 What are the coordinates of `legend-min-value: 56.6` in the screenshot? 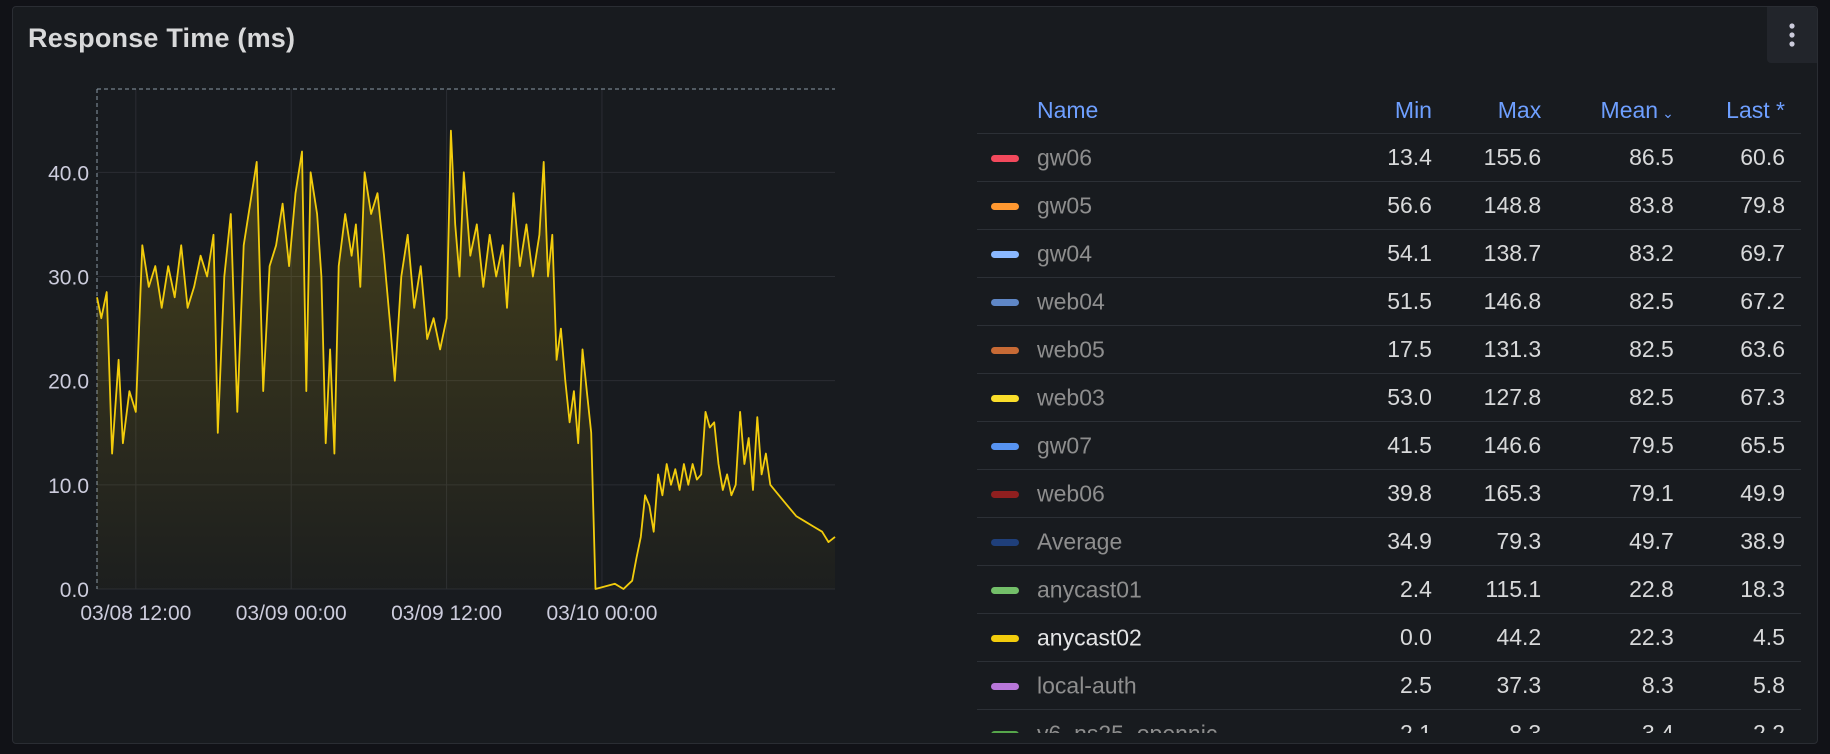 It's located at (1402, 205).